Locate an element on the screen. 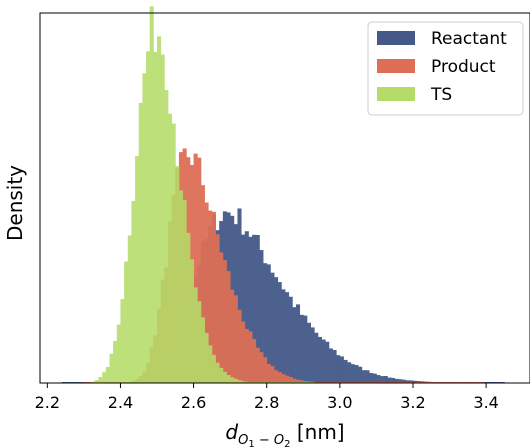 This screenshot has height=447, width=530. x-axis-title-sub2: O is located at coordinates (279, 440).